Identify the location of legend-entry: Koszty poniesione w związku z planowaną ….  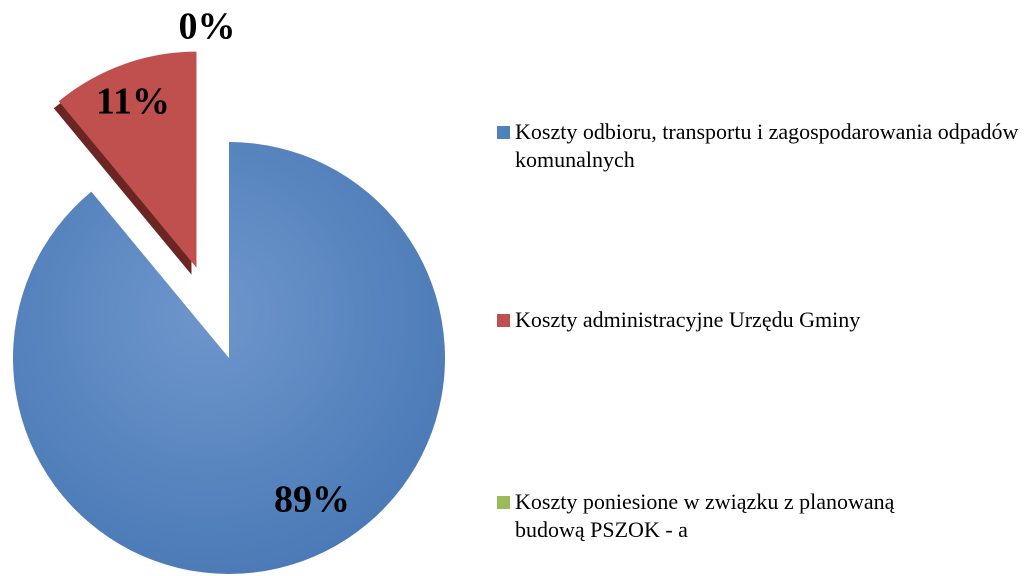
(721, 516).